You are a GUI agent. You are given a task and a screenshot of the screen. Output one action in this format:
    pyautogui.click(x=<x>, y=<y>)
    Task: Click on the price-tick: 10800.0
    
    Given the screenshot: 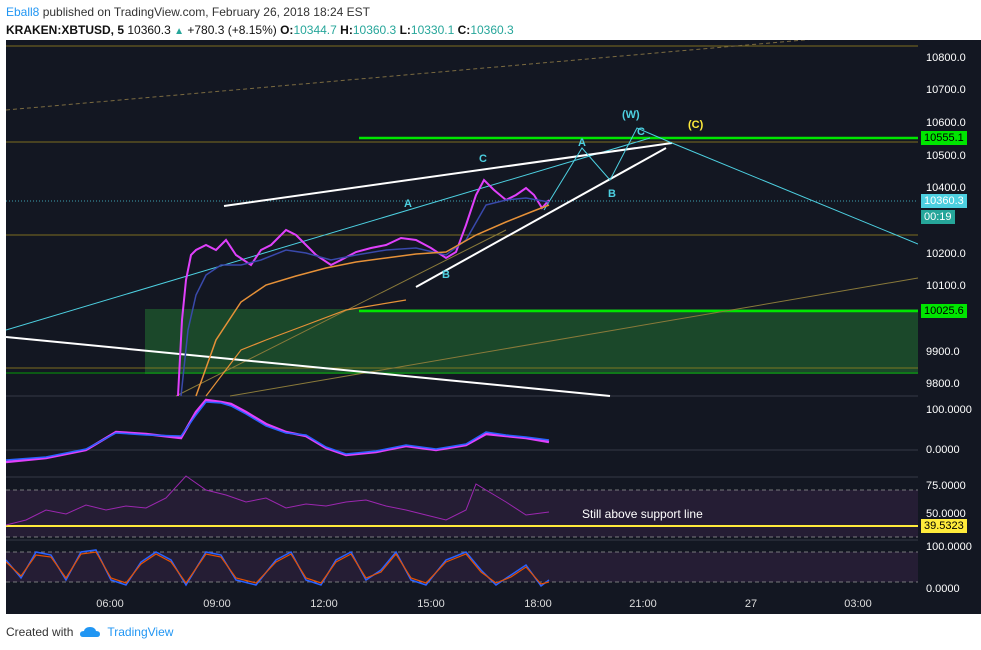 What is the action you would take?
    pyautogui.click(x=946, y=58)
    